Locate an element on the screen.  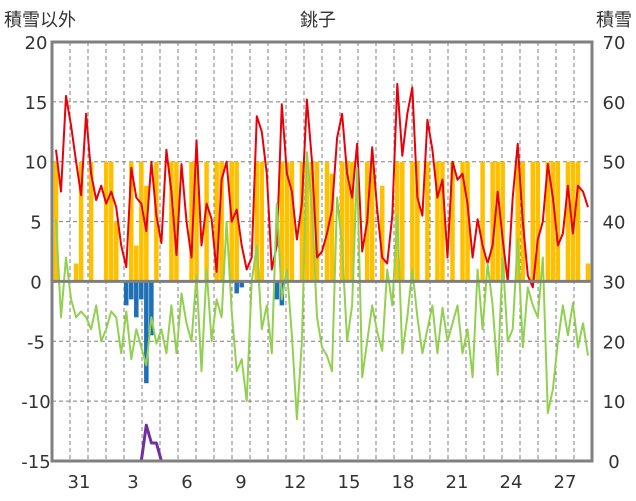
x-tick-label: 9 is located at coordinates (240, 482).